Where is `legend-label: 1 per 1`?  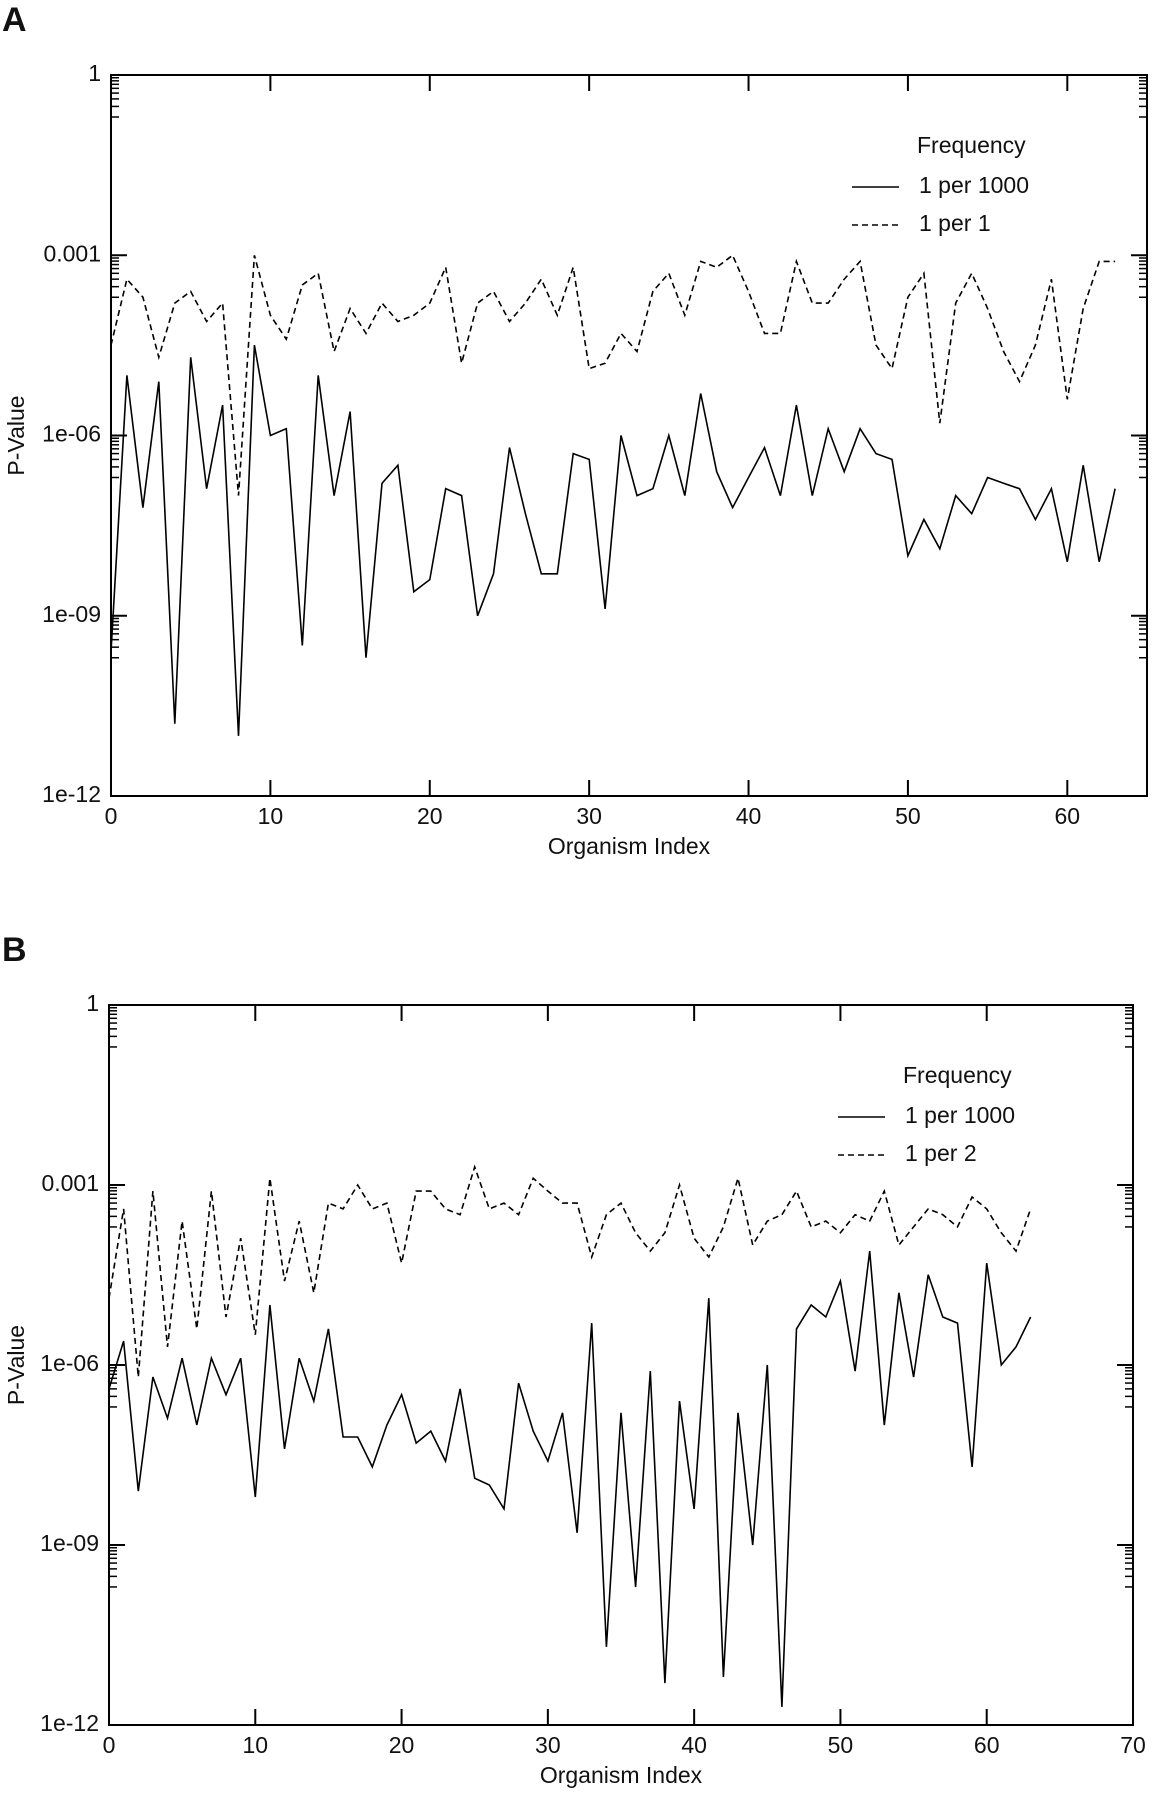
legend-label: 1 per 1 is located at coordinates (955, 223).